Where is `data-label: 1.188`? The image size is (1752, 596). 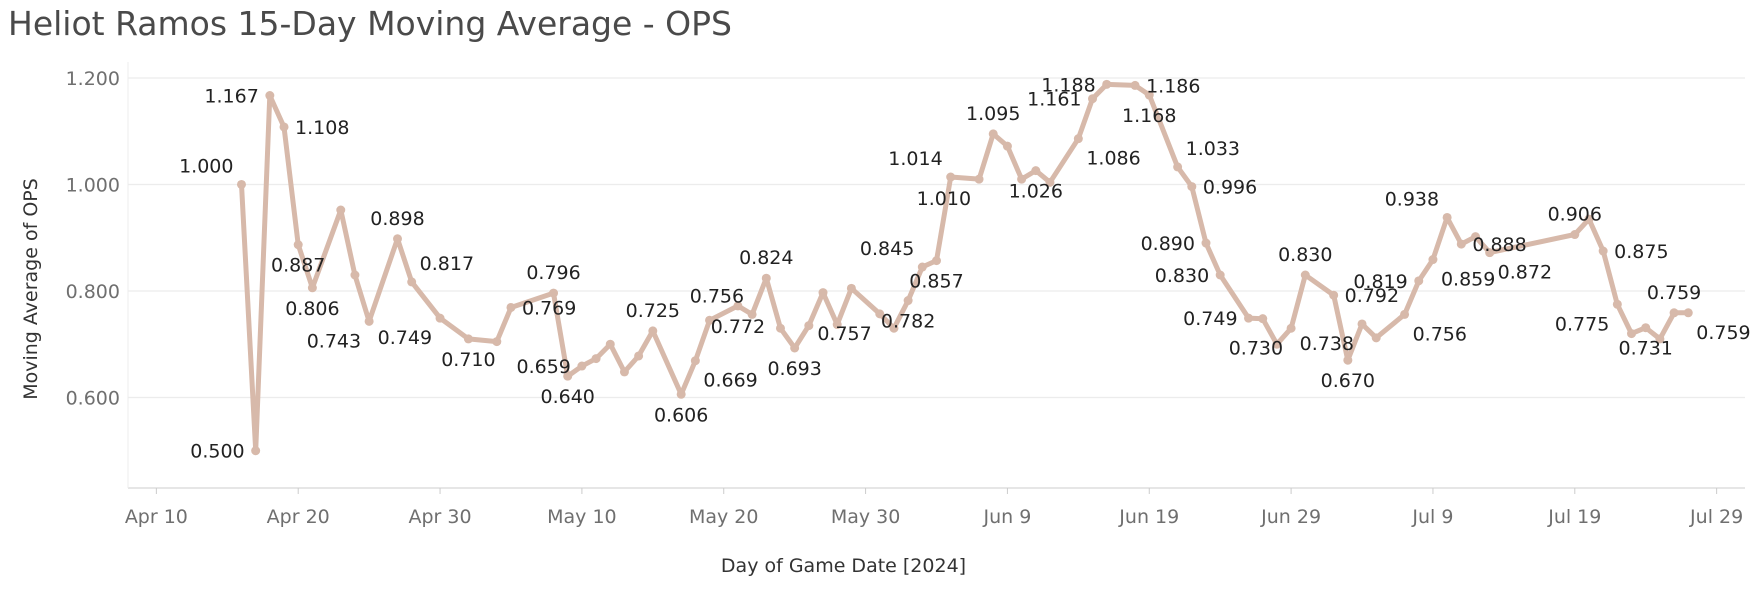 data-label: 1.188 is located at coordinates (1068, 85).